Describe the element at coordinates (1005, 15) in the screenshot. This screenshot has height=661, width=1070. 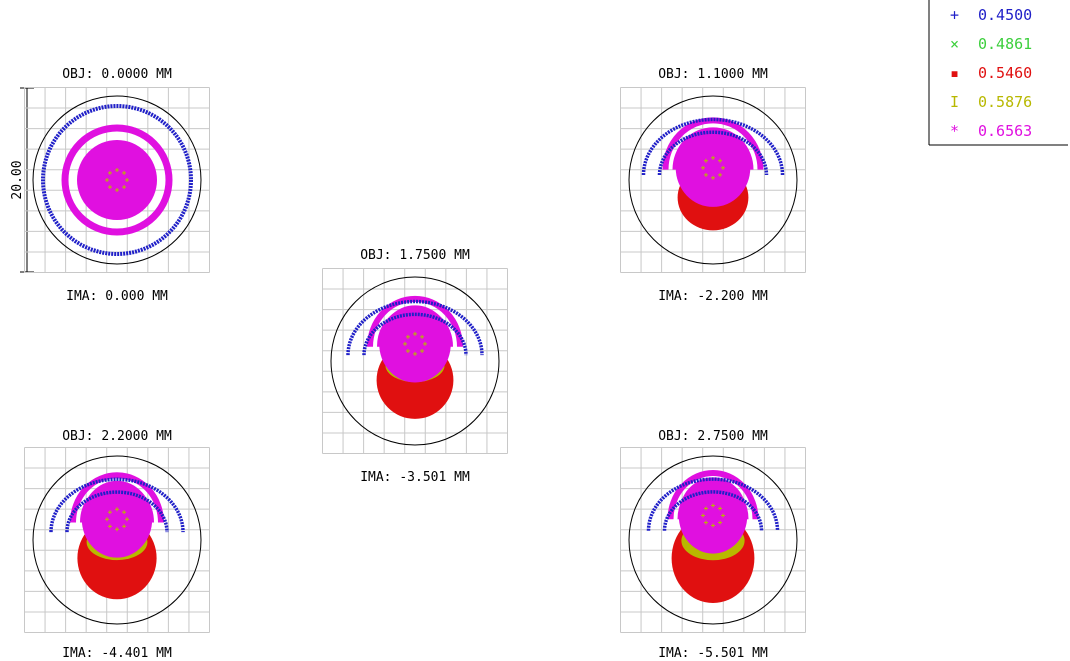
I see `legend-label-1: 0.4500` at that location.